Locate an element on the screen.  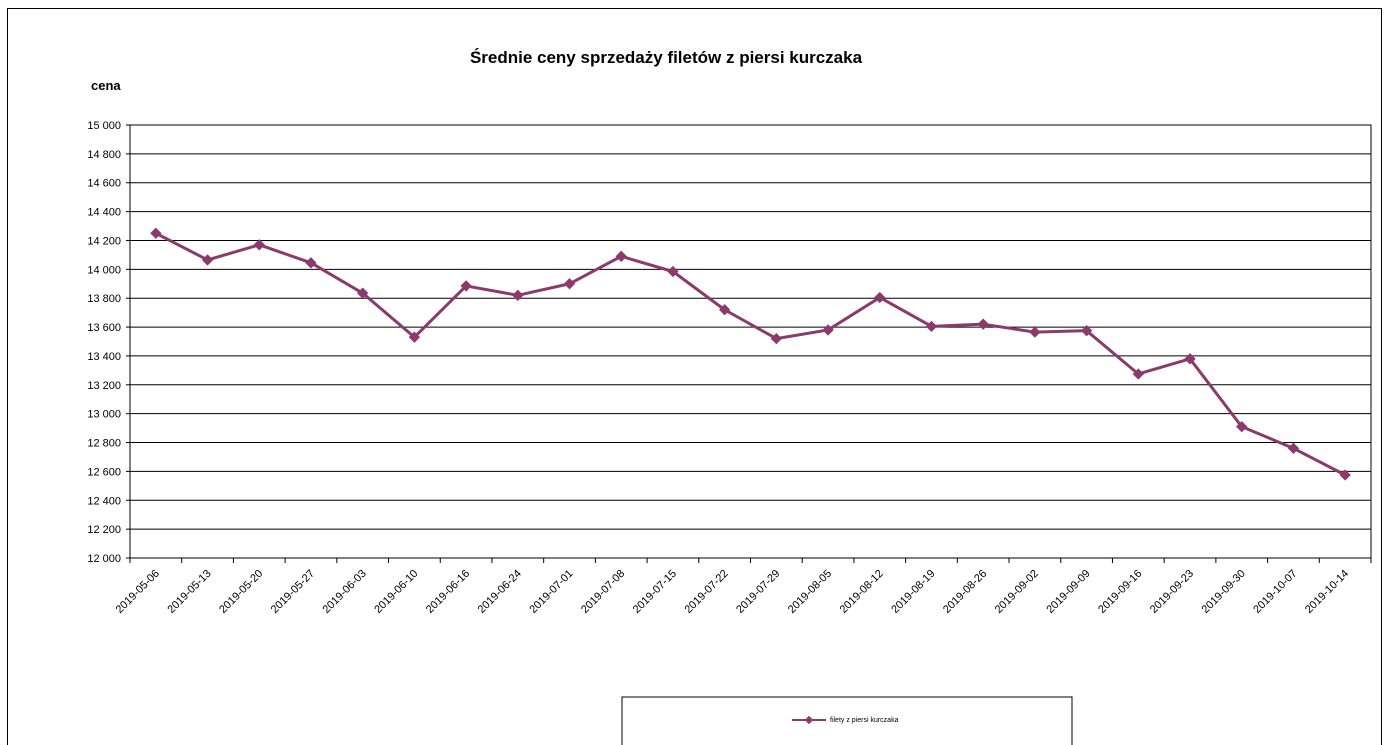
y-tick-label: 13 000 is located at coordinates (104, 415).